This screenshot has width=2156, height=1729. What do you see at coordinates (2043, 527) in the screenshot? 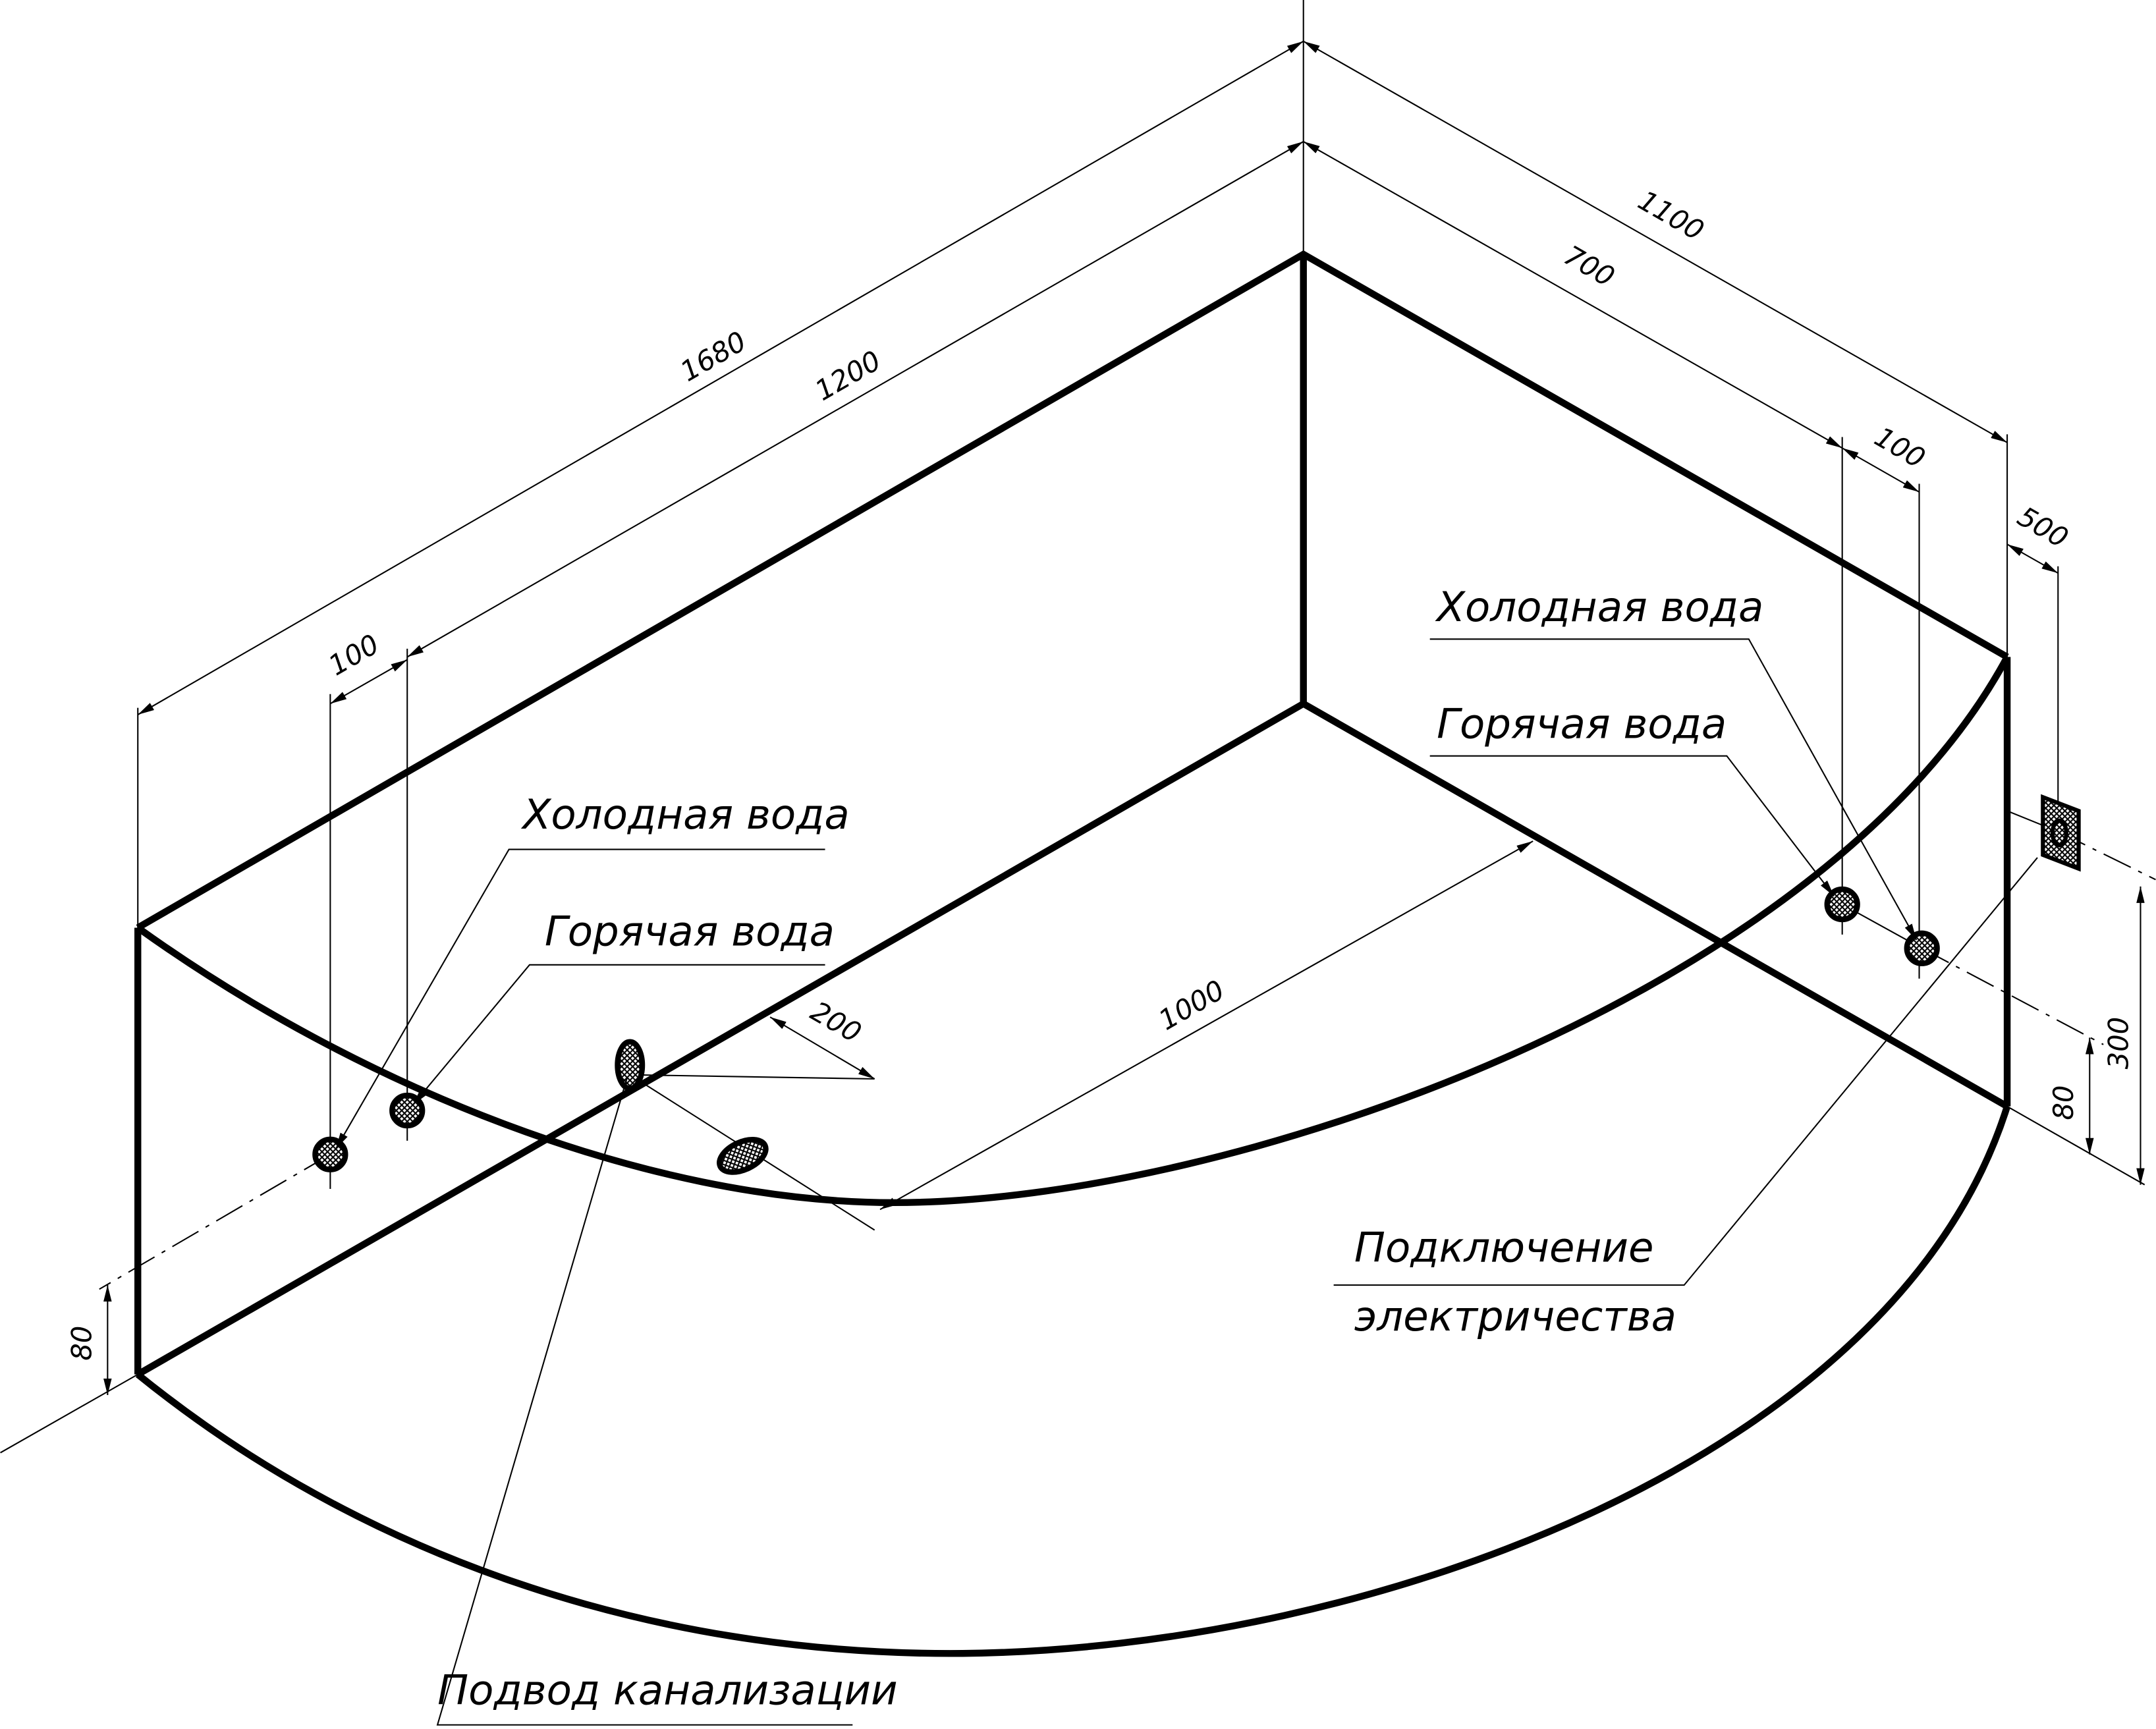
I see `dim-500-label: 500` at bounding box center [2043, 527].